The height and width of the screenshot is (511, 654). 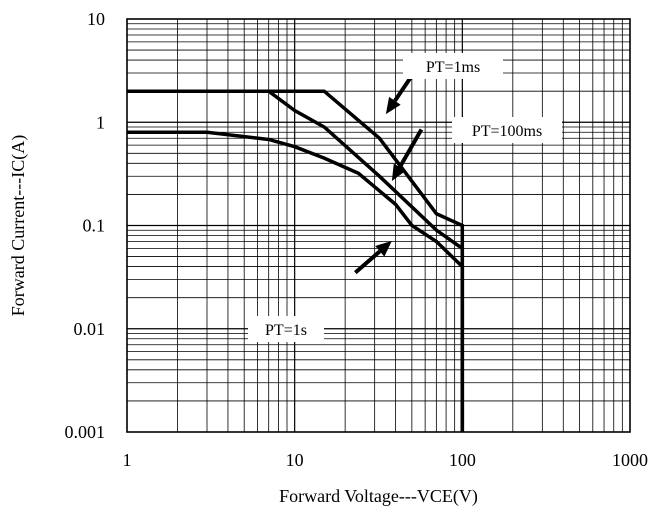 I want to click on annotation-arrowhead-pt-1ms, so click(x=393, y=105).